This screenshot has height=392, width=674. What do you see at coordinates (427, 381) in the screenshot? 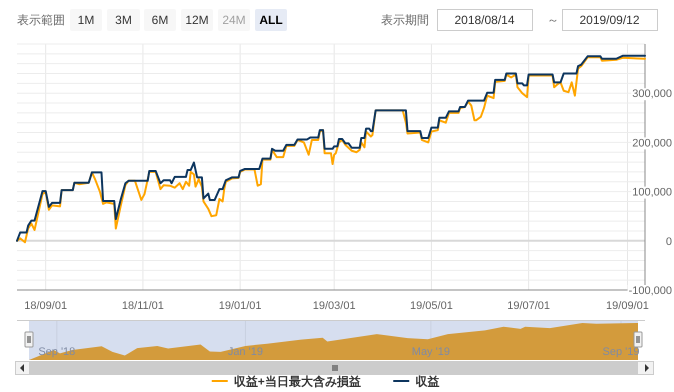
I see `legend-label: 収益` at bounding box center [427, 381].